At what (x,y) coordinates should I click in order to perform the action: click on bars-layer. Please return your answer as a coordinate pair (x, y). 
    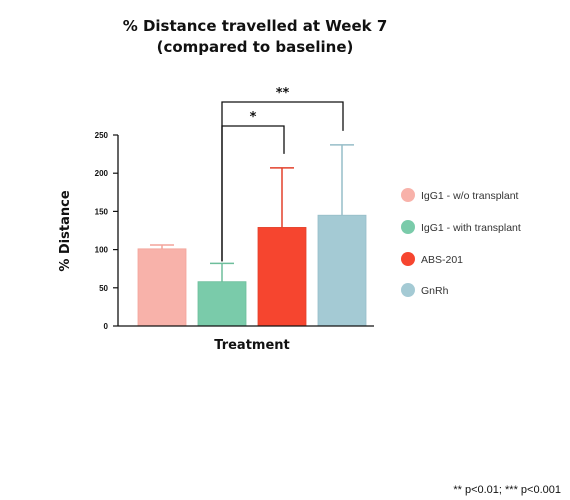
    Looking at the image, I should click on (252, 235).